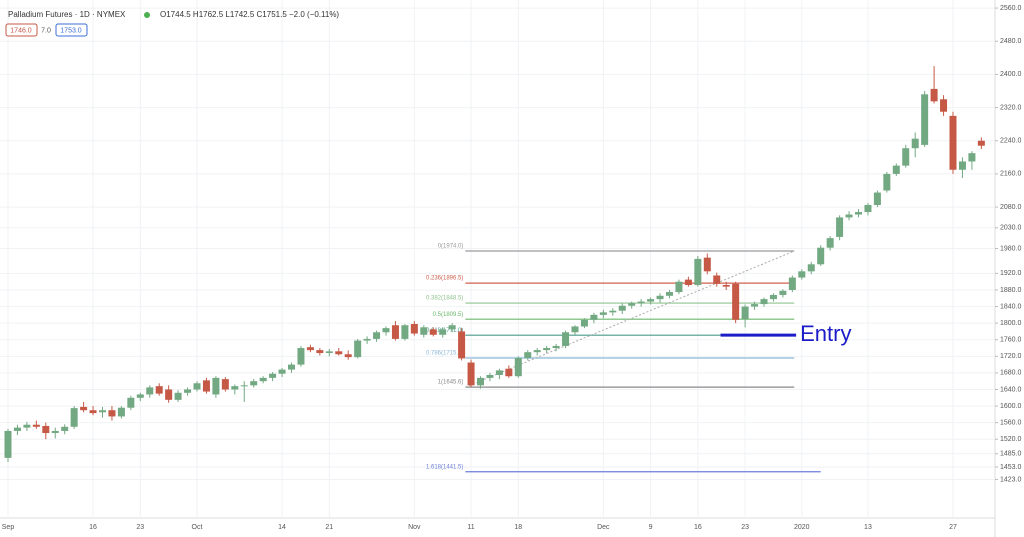 This screenshot has width=1024, height=537. I want to click on fib-label: 1.618(1441.5), so click(444, 467).